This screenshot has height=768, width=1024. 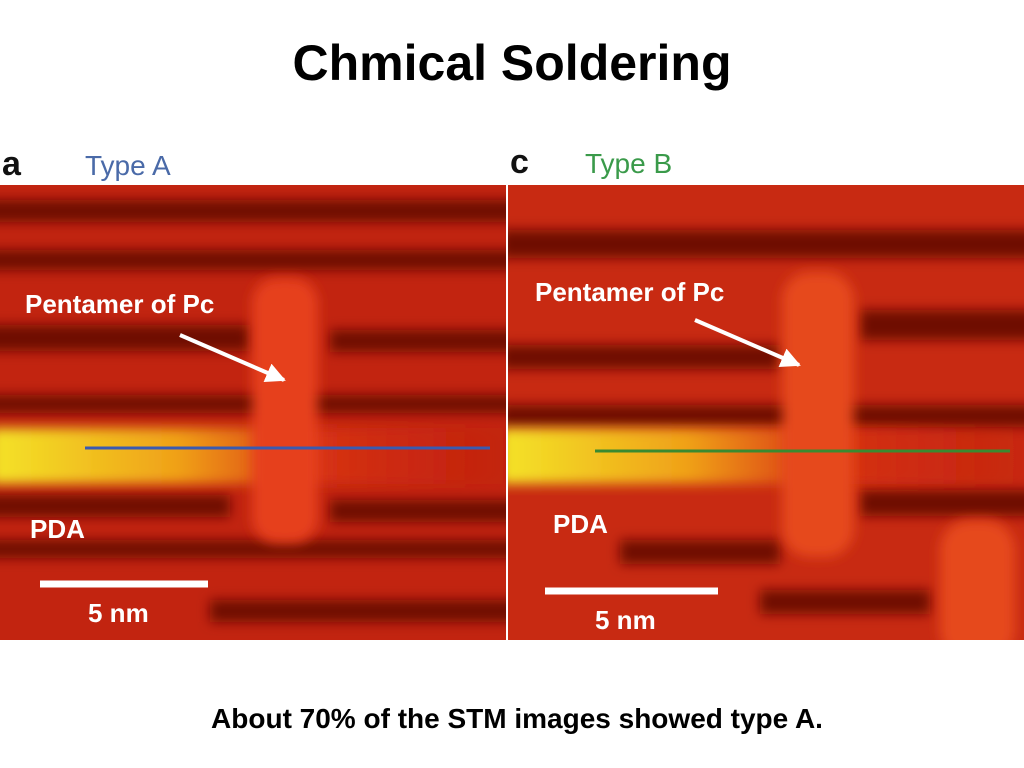 I want to click on panel-type-label: Type B, so click(x=628, y=163).